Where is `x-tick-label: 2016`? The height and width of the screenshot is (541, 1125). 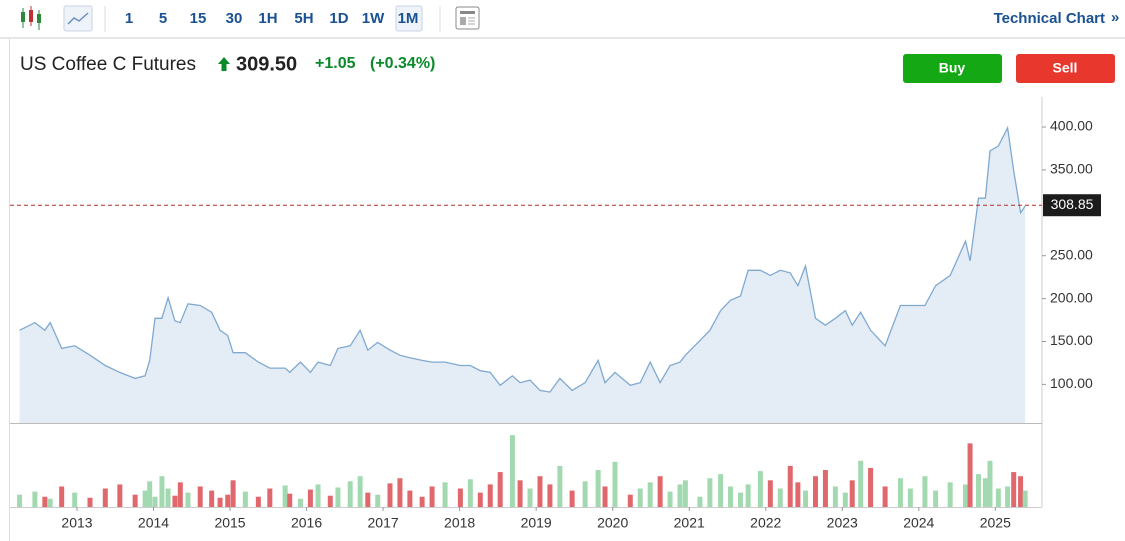
x-tick-label: 2016 is located at coordinates (306, 523).